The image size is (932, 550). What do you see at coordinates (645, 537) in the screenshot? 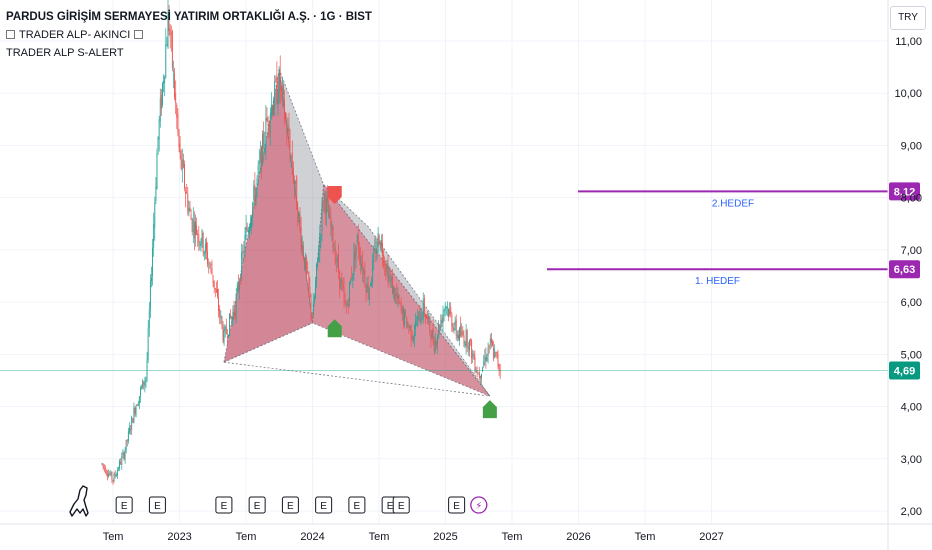
I see `x-tick-label: Tem` at bounding box center [645, 537].